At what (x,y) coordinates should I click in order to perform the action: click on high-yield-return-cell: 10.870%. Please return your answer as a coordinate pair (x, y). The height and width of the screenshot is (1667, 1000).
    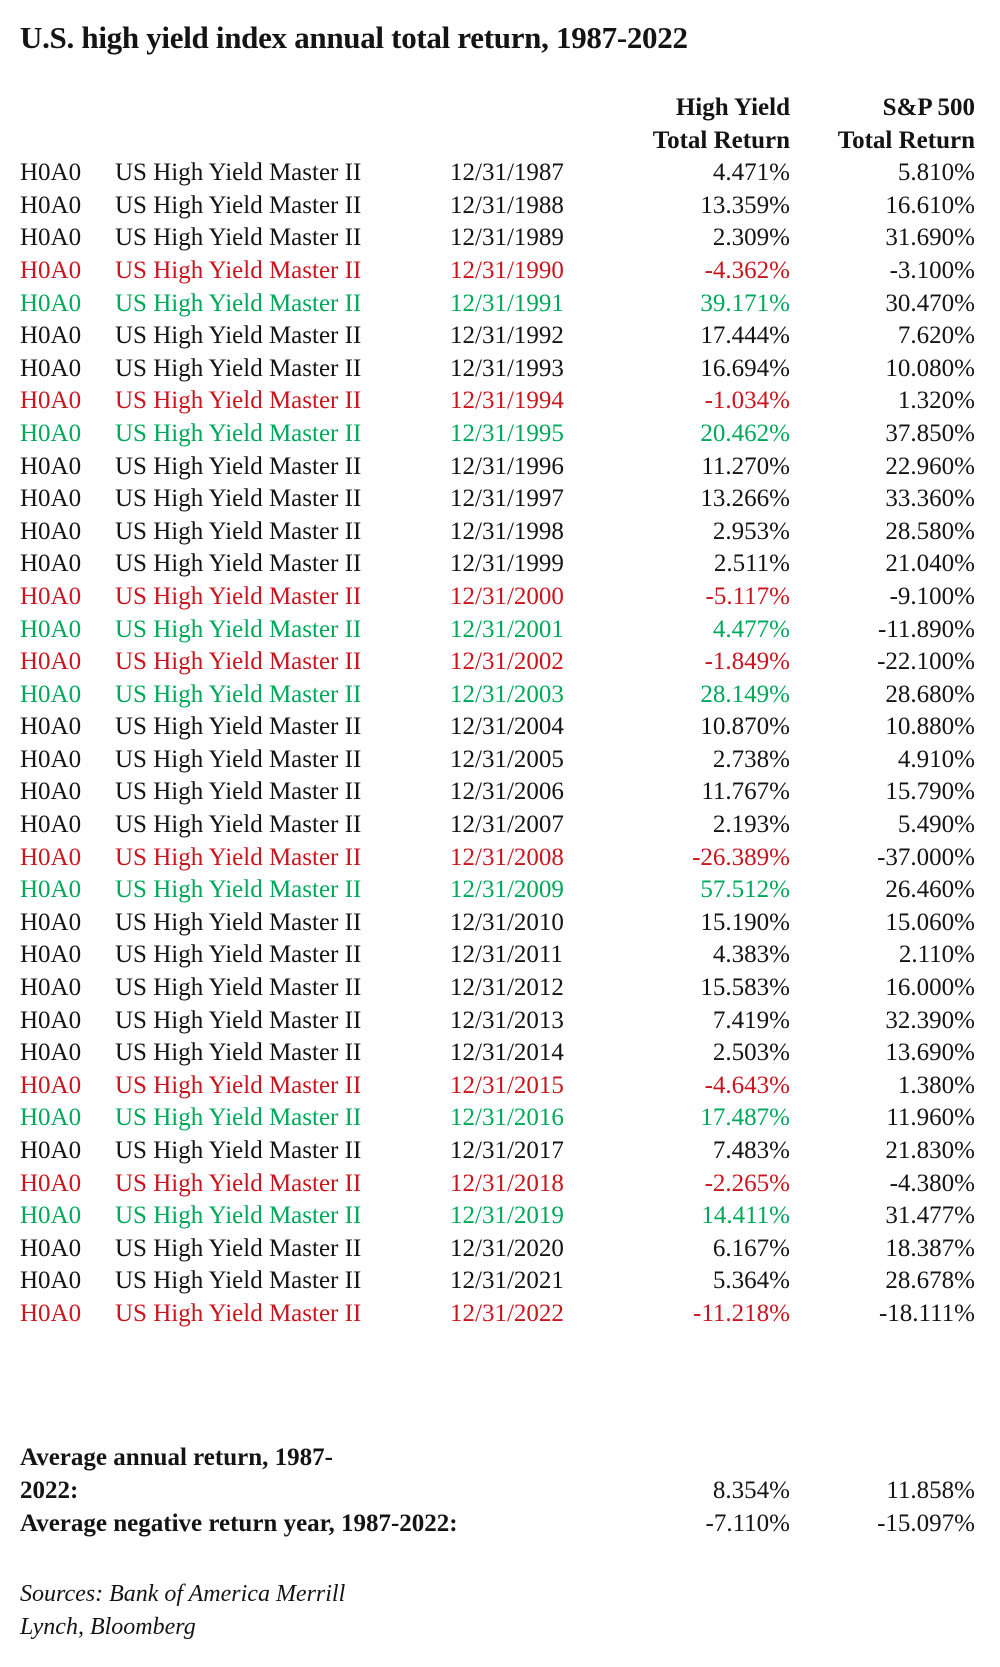
    Looking at the image, I should click on (745, 727).